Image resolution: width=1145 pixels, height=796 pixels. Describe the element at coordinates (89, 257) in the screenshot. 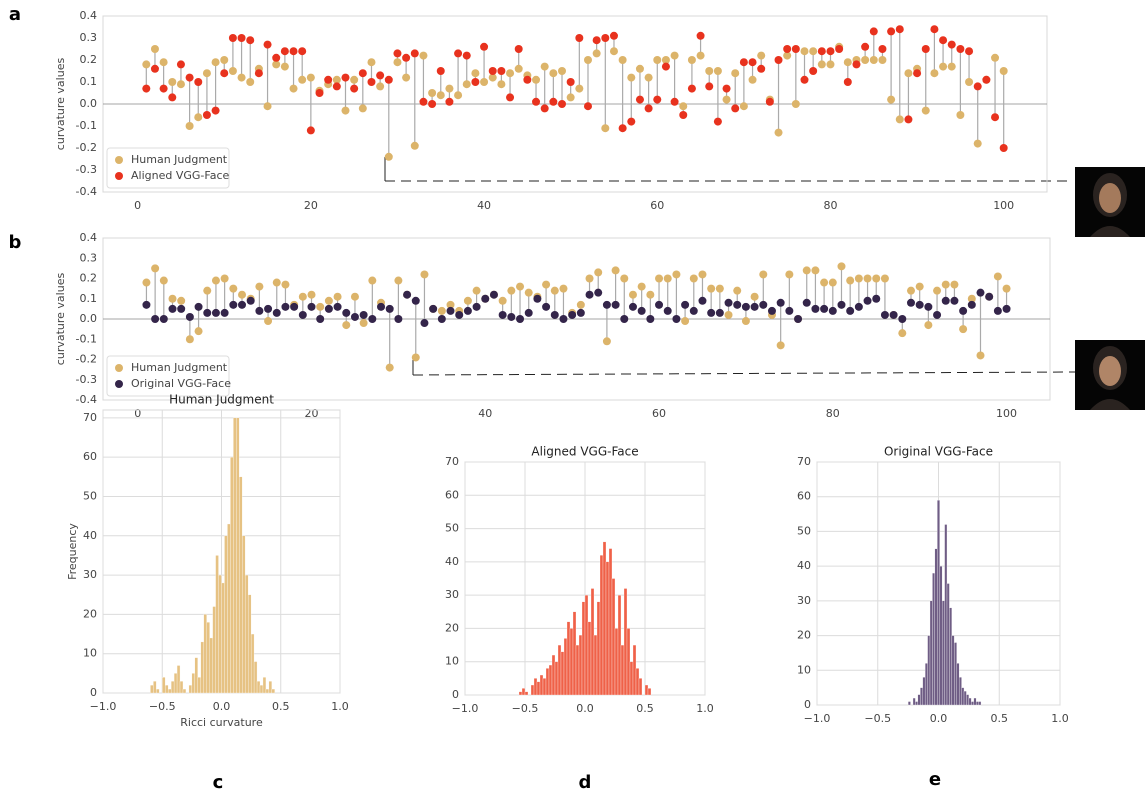

I see `y-tick-label: 0.3` at that location.